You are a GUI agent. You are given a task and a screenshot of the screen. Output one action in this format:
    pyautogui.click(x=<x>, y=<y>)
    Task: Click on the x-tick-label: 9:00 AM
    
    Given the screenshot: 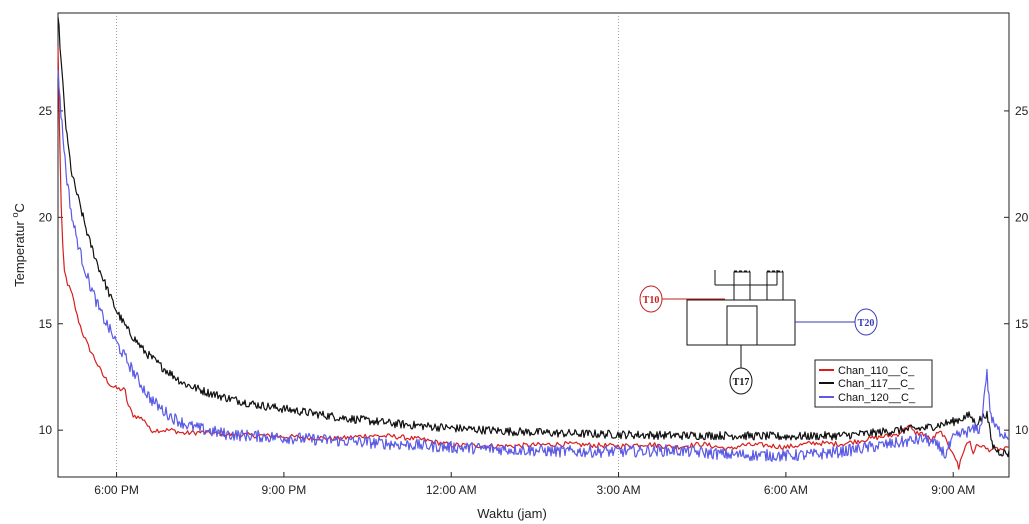 What is the action you would take?
    pyautogui.click(x=953, y=490)
    